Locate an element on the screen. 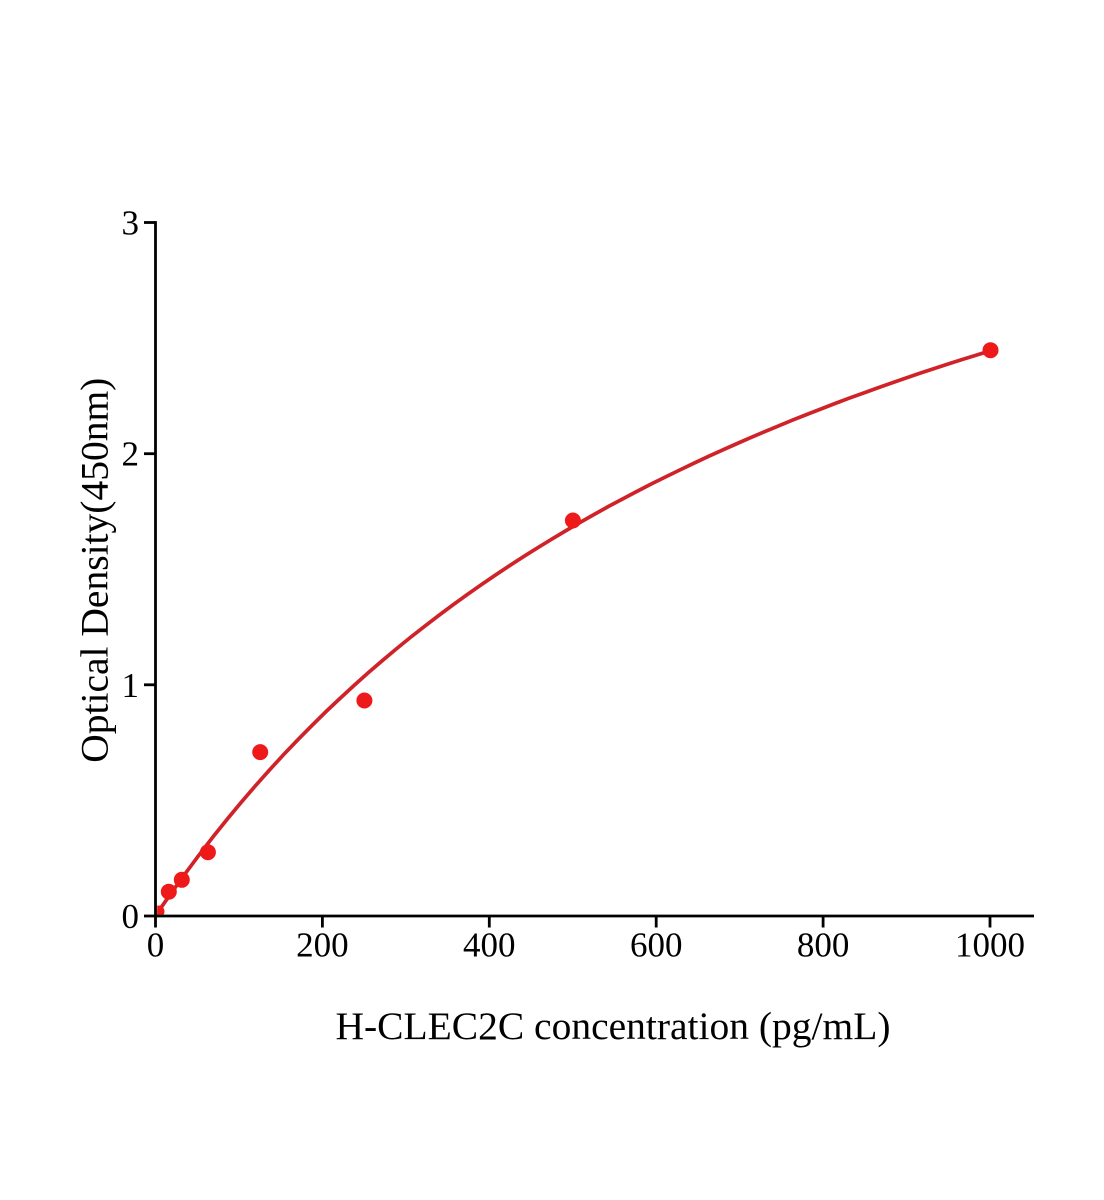  svg-text: 3 is located at coordinates (131, 223).